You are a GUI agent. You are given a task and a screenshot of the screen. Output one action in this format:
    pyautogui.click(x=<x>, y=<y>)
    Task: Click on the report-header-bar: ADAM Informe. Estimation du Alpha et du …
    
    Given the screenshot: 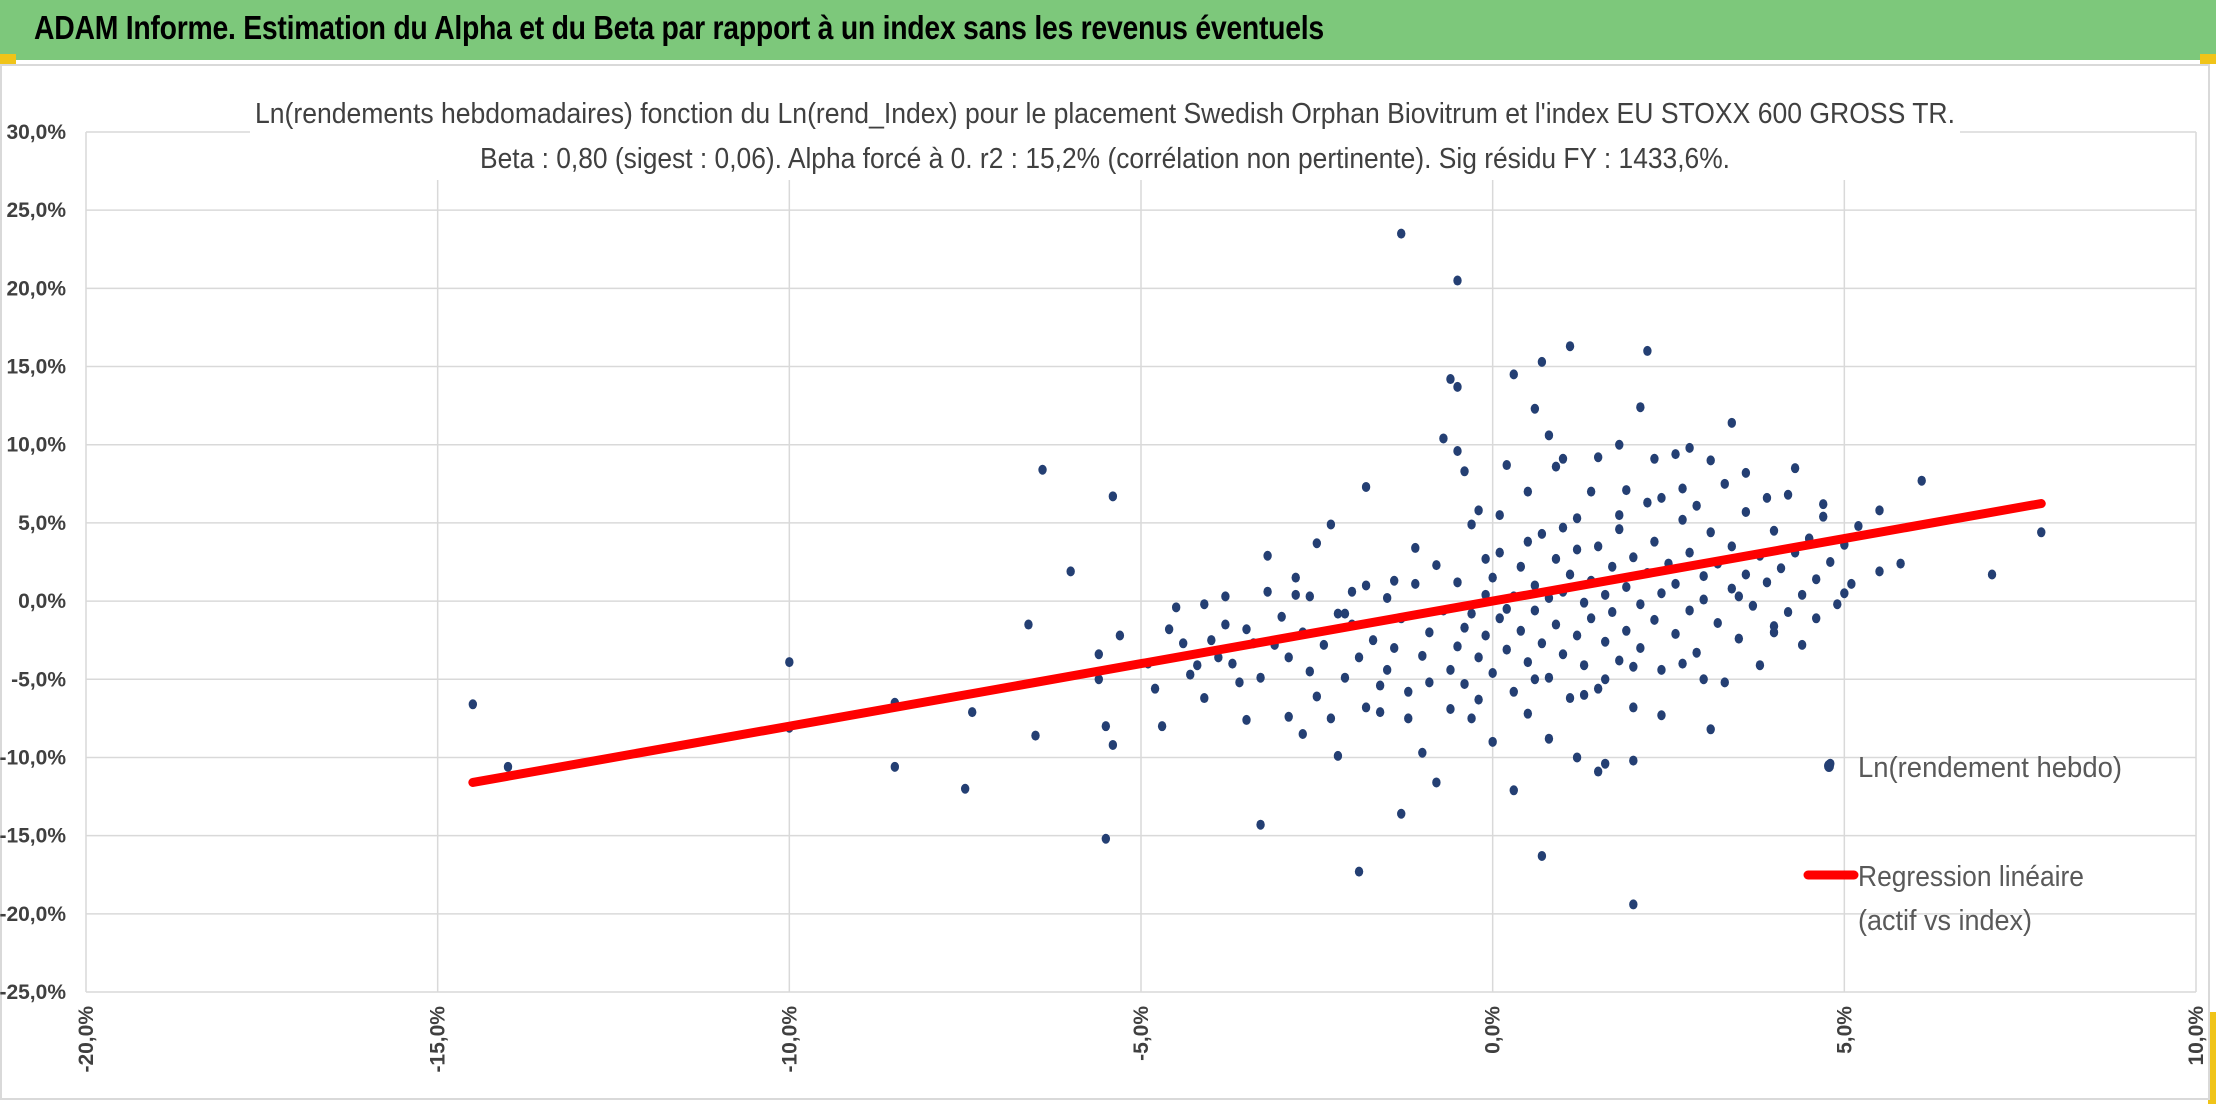 What is the action you would take?
    pyautogui.click(x=1108, y=30)
    